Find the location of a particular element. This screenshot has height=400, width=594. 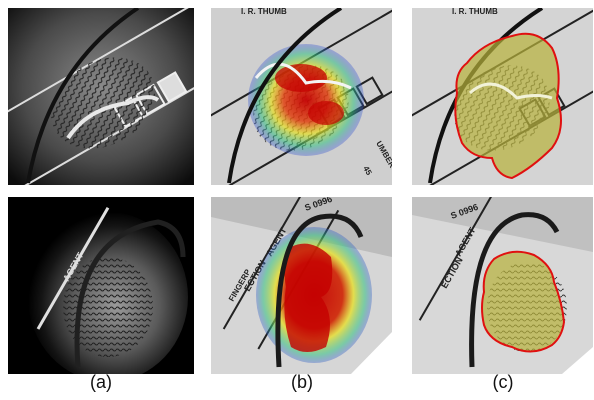

segmentation-mask-bottom is located at coordinates (523, 301).